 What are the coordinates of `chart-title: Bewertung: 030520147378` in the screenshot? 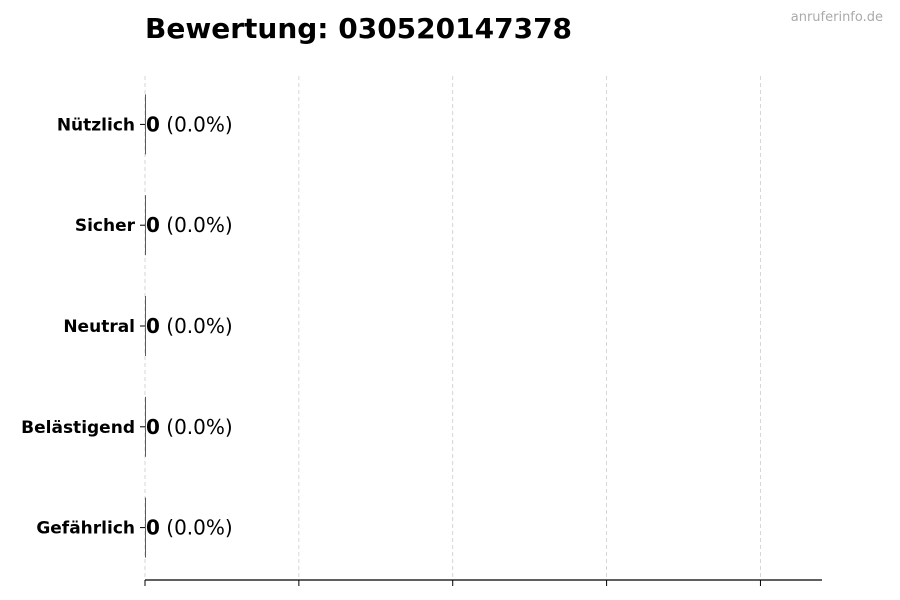 It's located at (359, 28).